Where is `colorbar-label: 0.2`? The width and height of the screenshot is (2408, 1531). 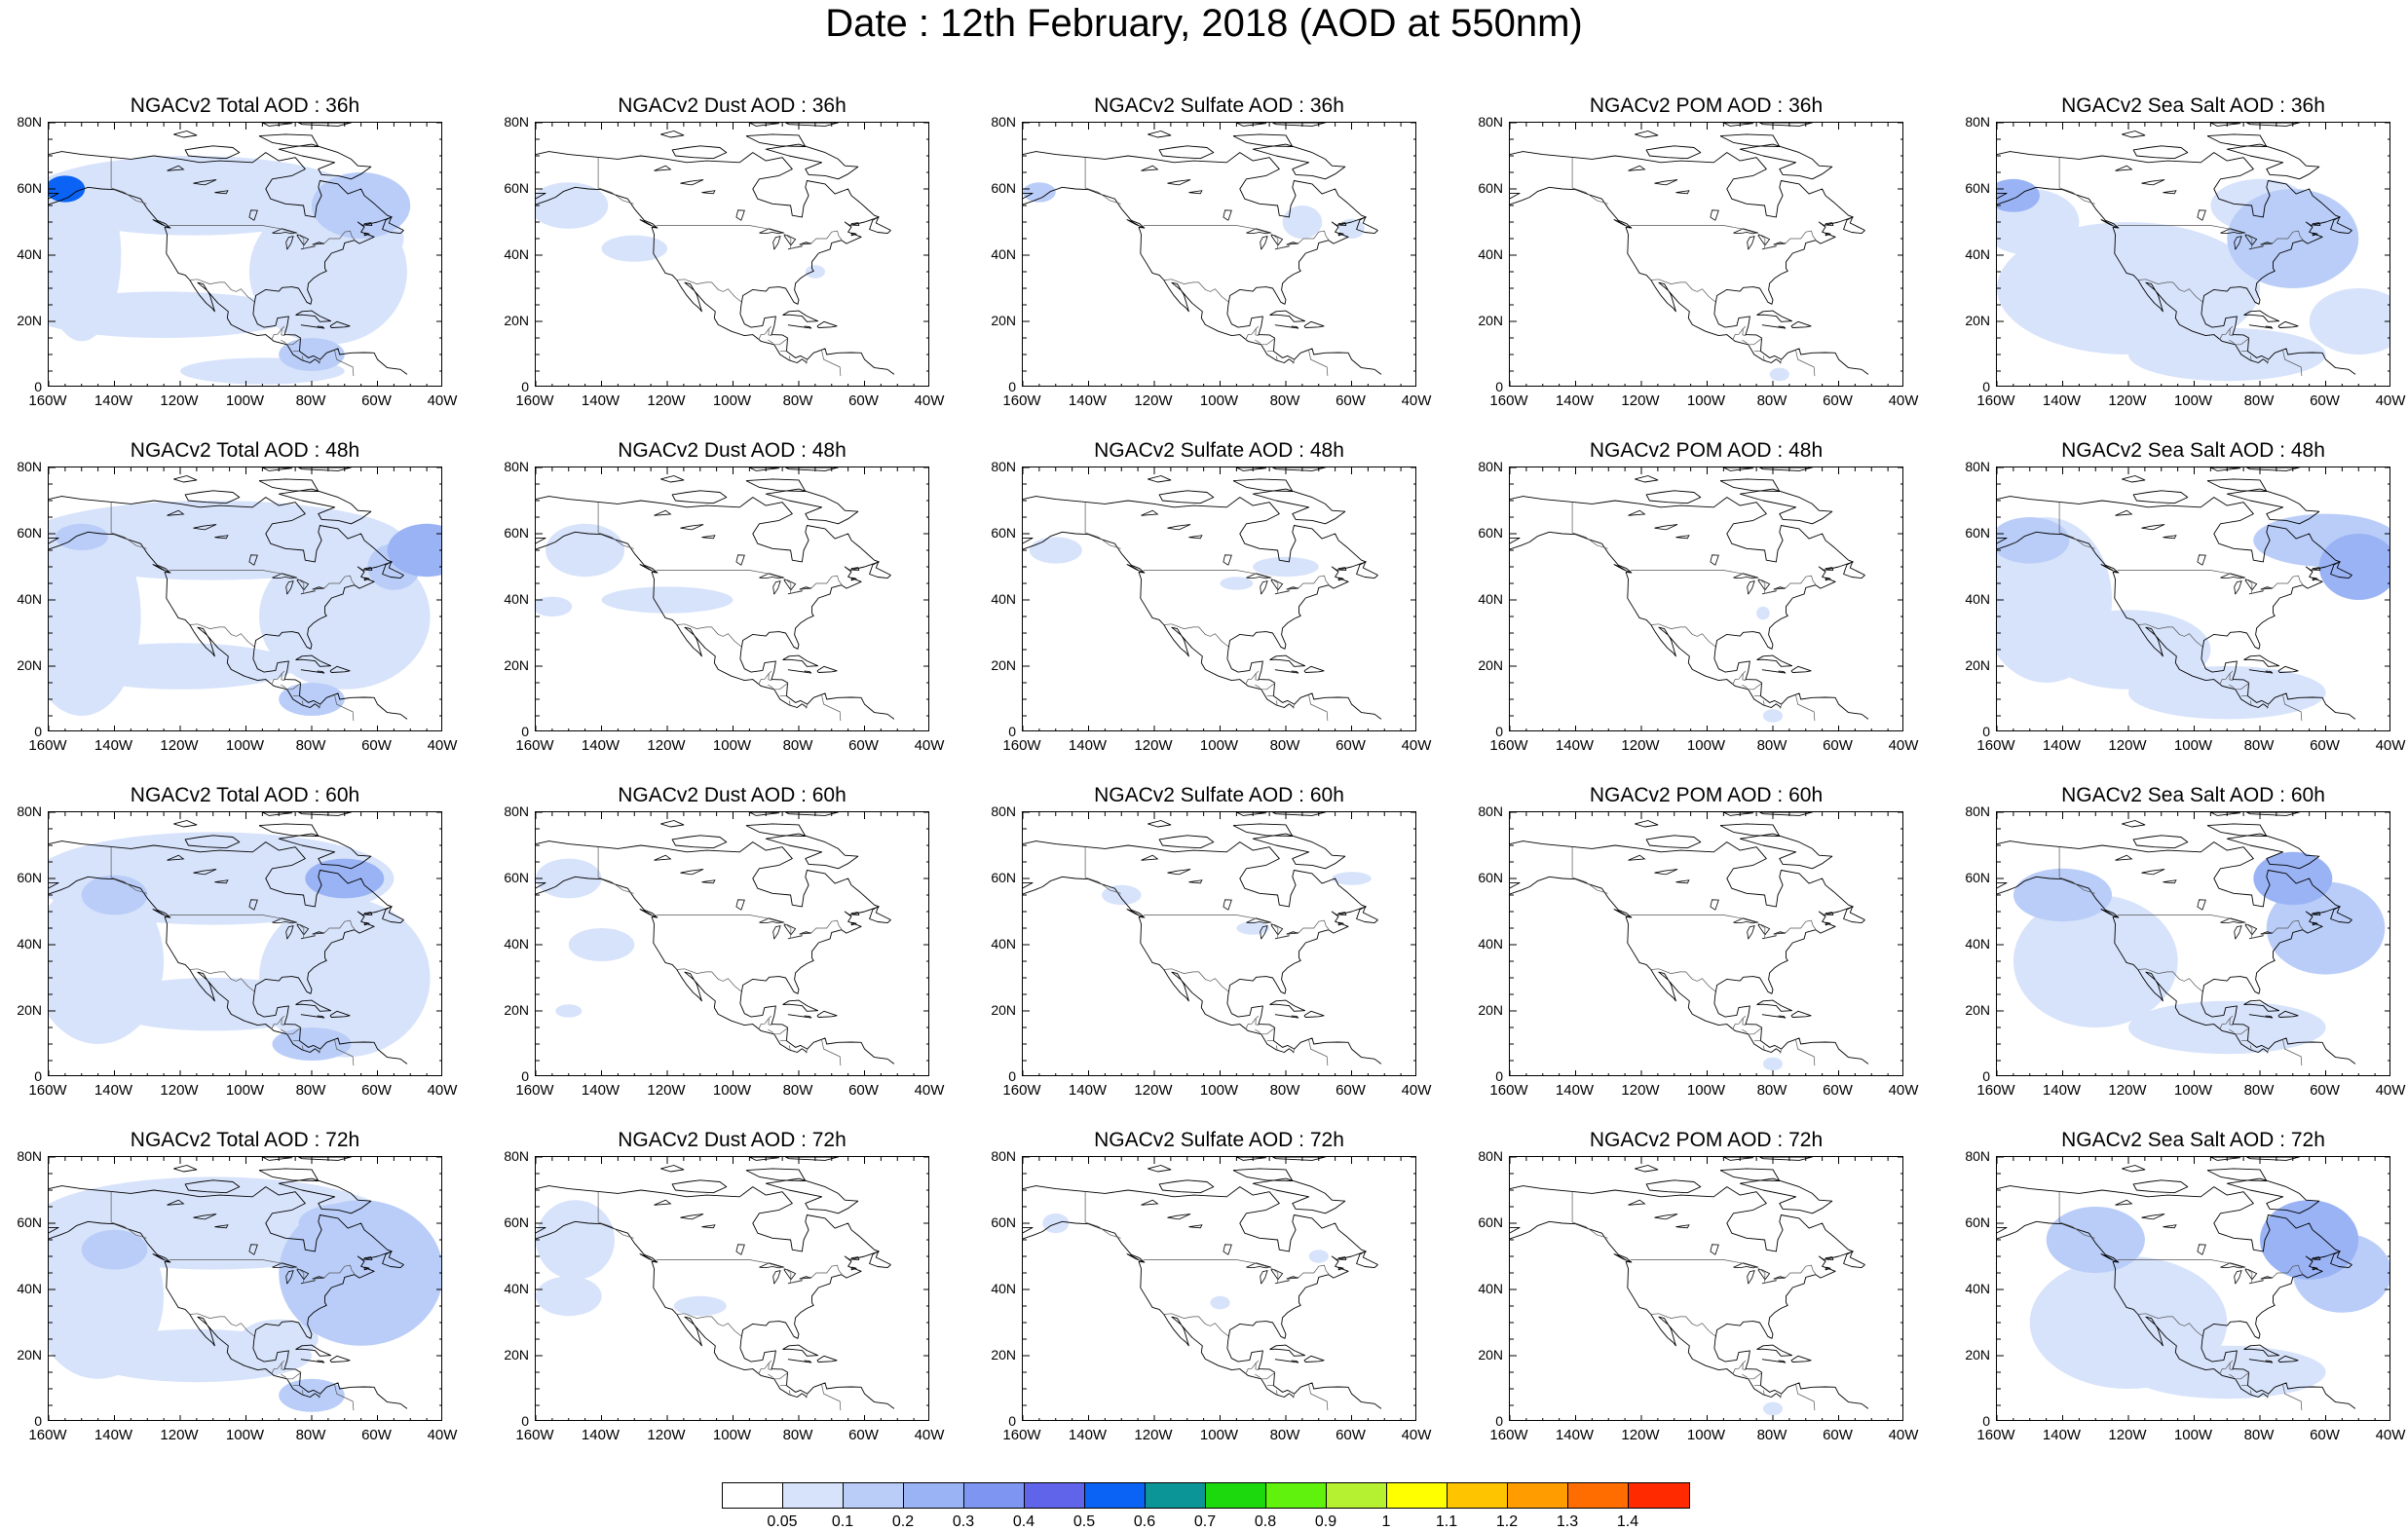 colorbar-label: 0.2 is located at coordinates (903, 1521).